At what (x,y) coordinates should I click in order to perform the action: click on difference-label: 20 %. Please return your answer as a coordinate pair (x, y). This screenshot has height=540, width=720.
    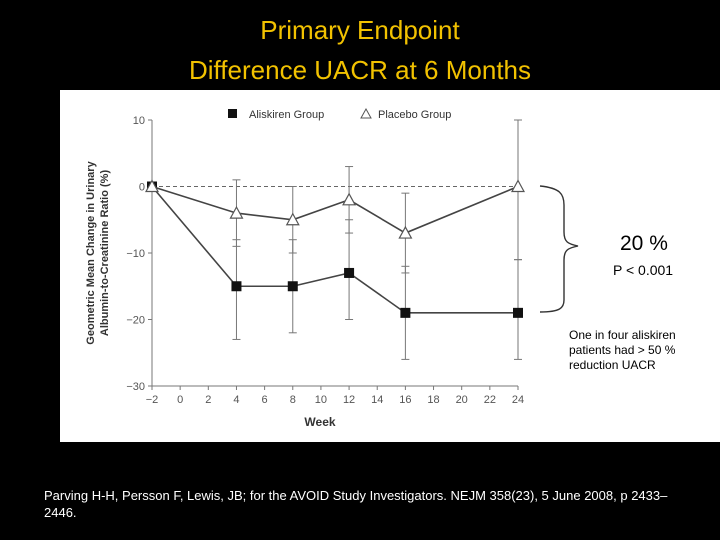
    Looking at the image, I should click on (644, 243).